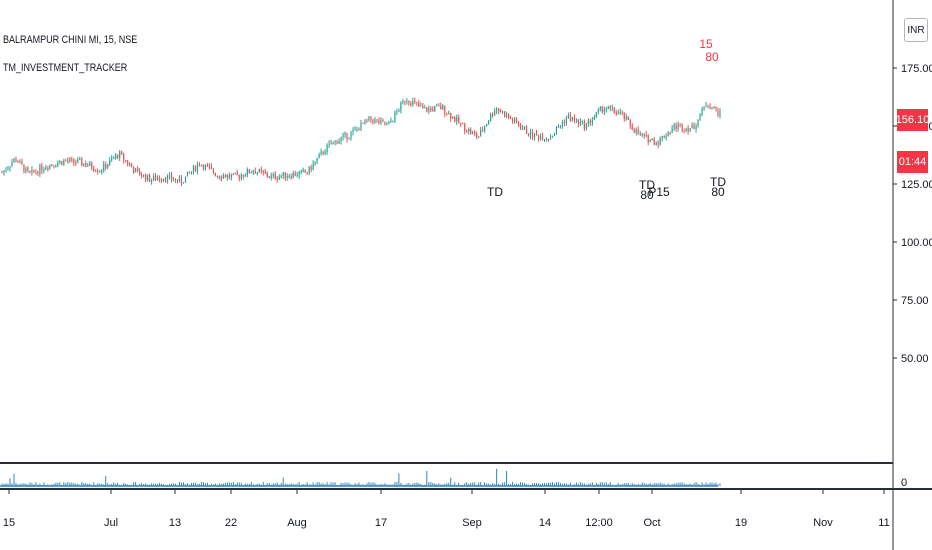 The width and height of the screenshot is (932, 550). What do you see at coordinates (381, 523) in the screenshot?
I see `x-tick-label: 17` at bounding box center [381, 523].